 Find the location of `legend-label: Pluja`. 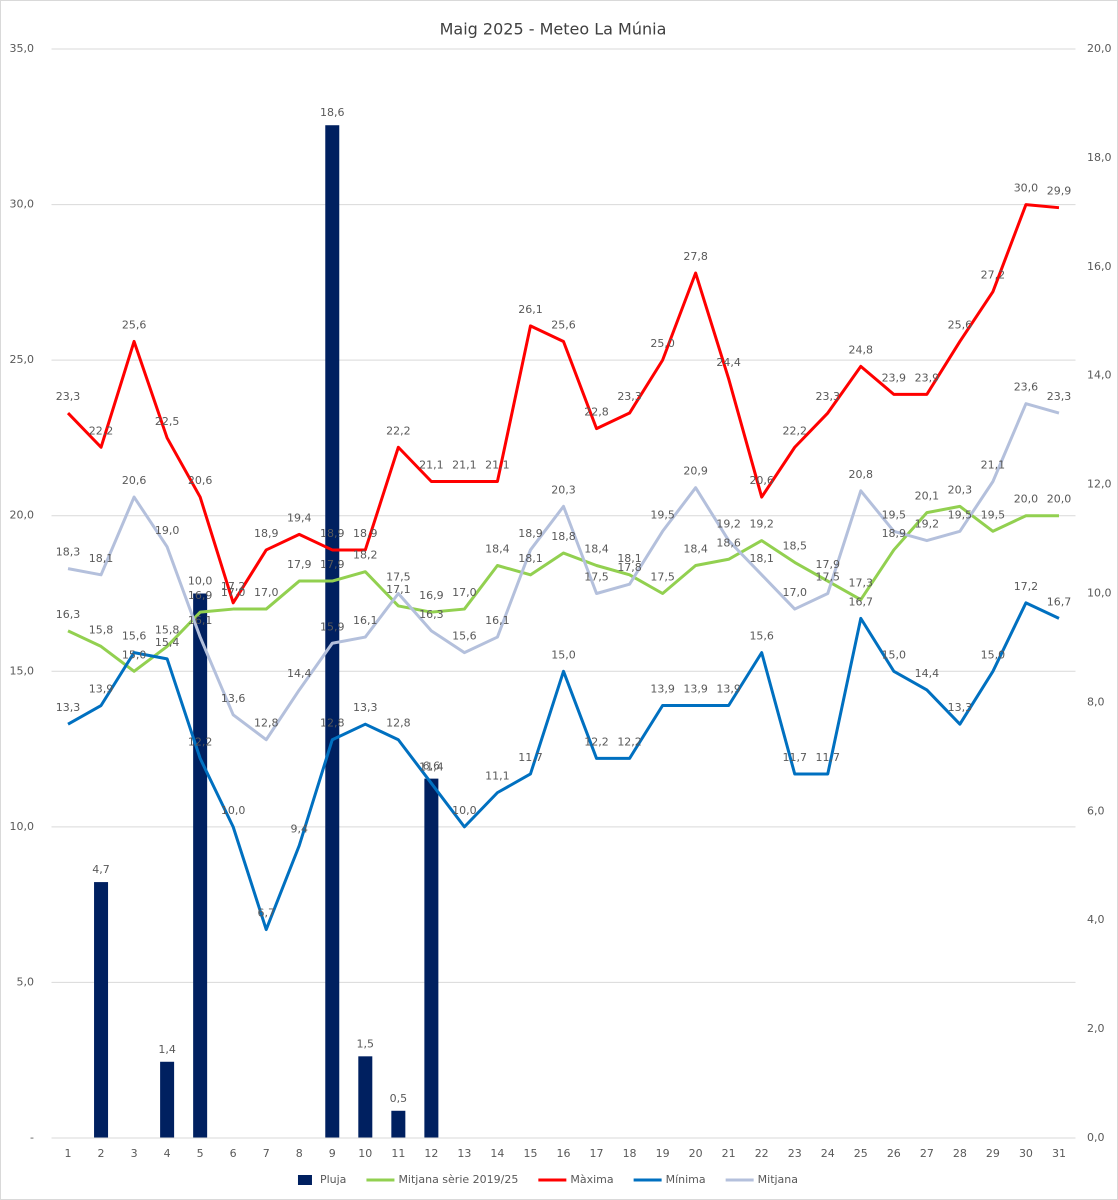

legend-label: Pluja is located at coordinates (333, 1179).